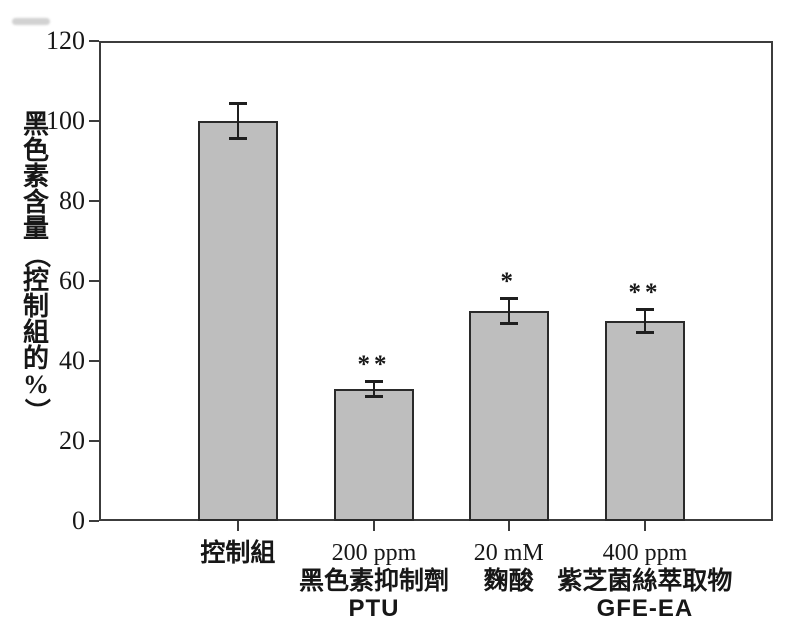  What do you see at coordinates (373, 581) in the screenshot?
I see `x-axis-category-label-line: 黑色素抑制劑` at bounding box center [373, 581].